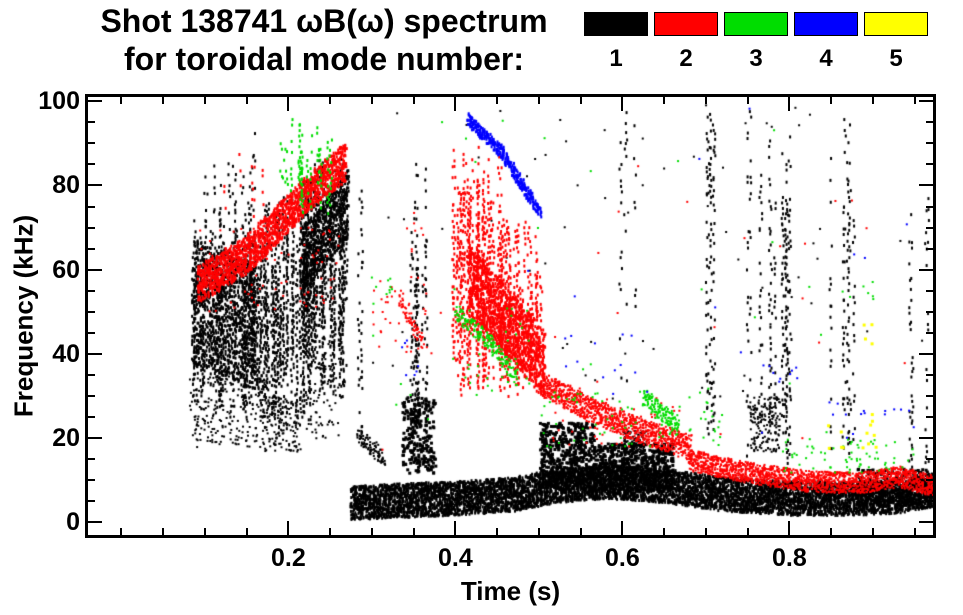  Describe the element at coordinates (826, 24) in the screenshot. I see `legend-swatch-n4` at that location.